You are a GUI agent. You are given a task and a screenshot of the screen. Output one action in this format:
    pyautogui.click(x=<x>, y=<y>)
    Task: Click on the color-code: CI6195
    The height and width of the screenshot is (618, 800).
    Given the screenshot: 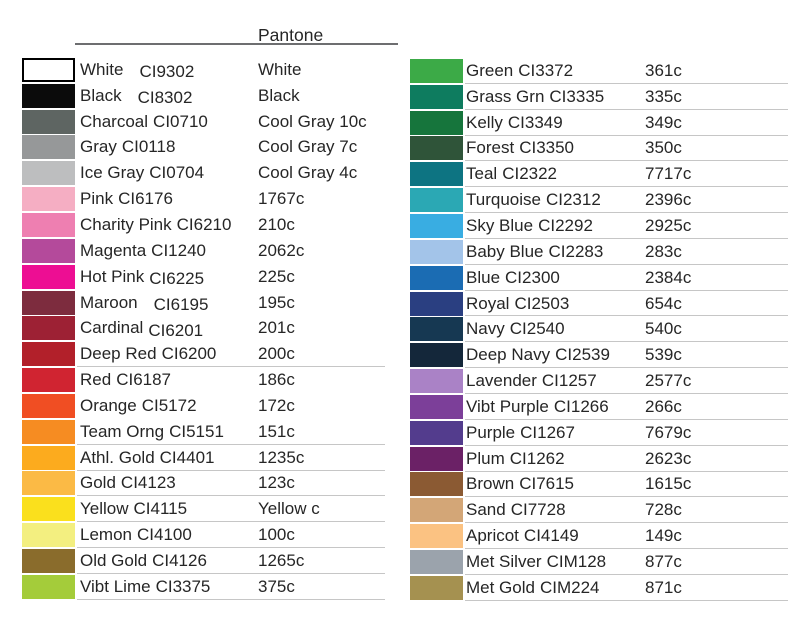 What is the action you would take?
    pyautogui.click(x=181, y=305)
    